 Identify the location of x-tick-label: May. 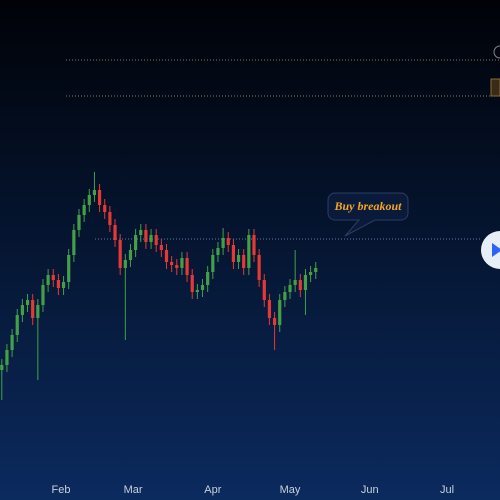
(290, 490).